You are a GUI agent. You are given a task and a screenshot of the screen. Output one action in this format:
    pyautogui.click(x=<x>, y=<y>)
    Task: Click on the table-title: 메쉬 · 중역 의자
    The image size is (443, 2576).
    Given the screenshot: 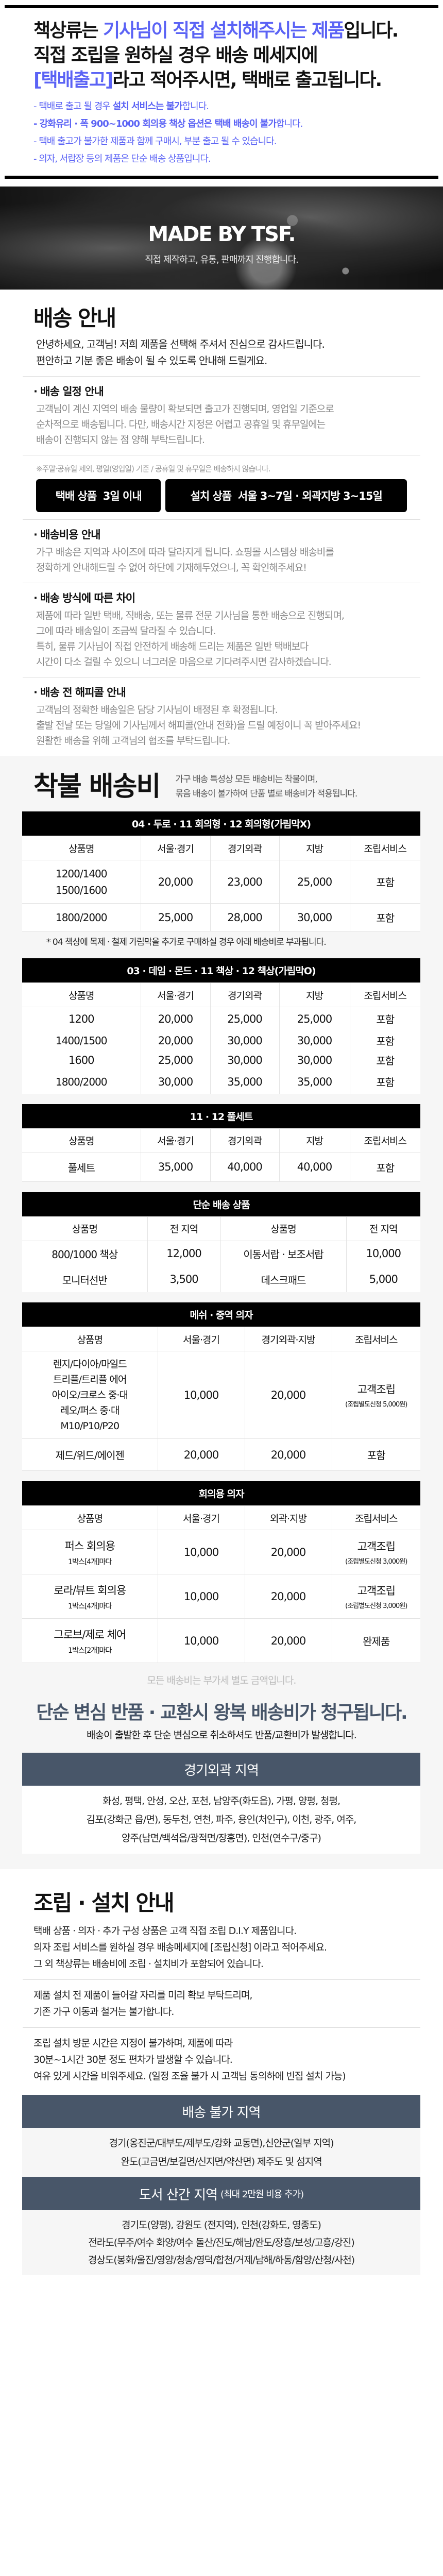 What is the action you would take?
    pyautogui.click(x=221, y=1314)
    